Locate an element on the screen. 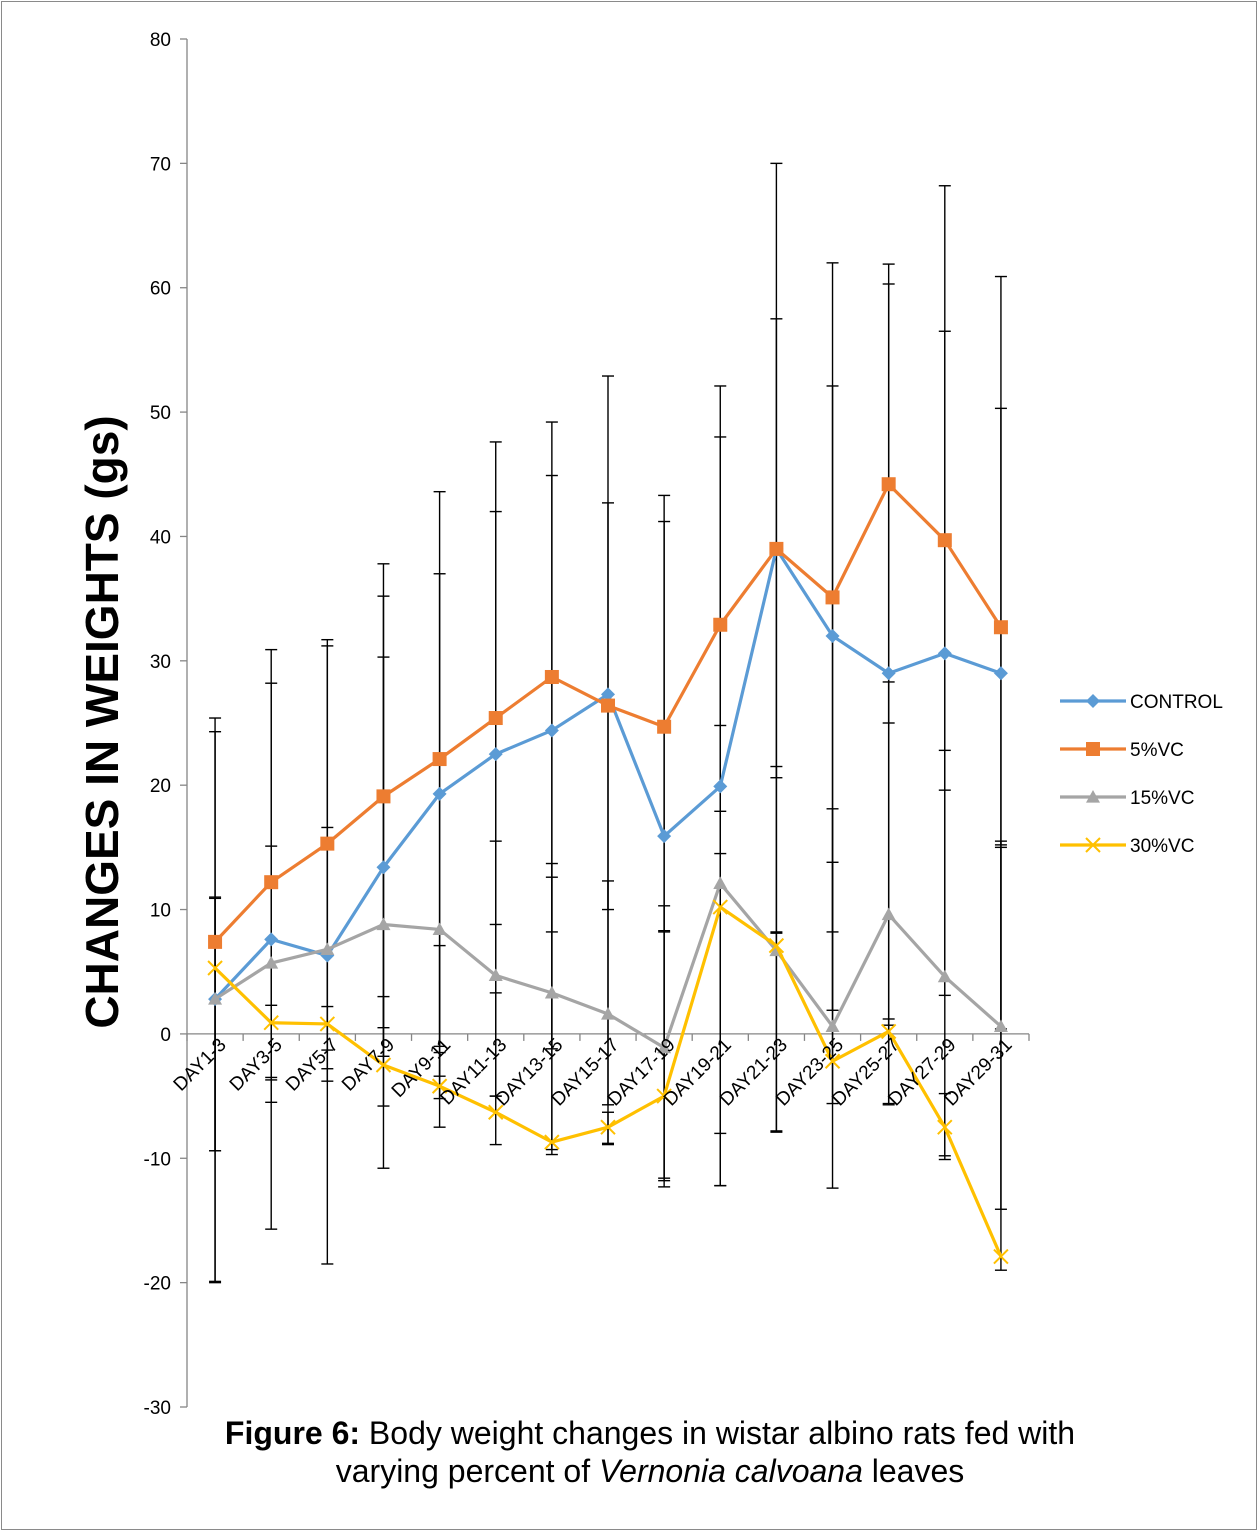 This screenshot has width=1260, height=1533. y-tick-label: -10 is located at coordinates (157, 1159).